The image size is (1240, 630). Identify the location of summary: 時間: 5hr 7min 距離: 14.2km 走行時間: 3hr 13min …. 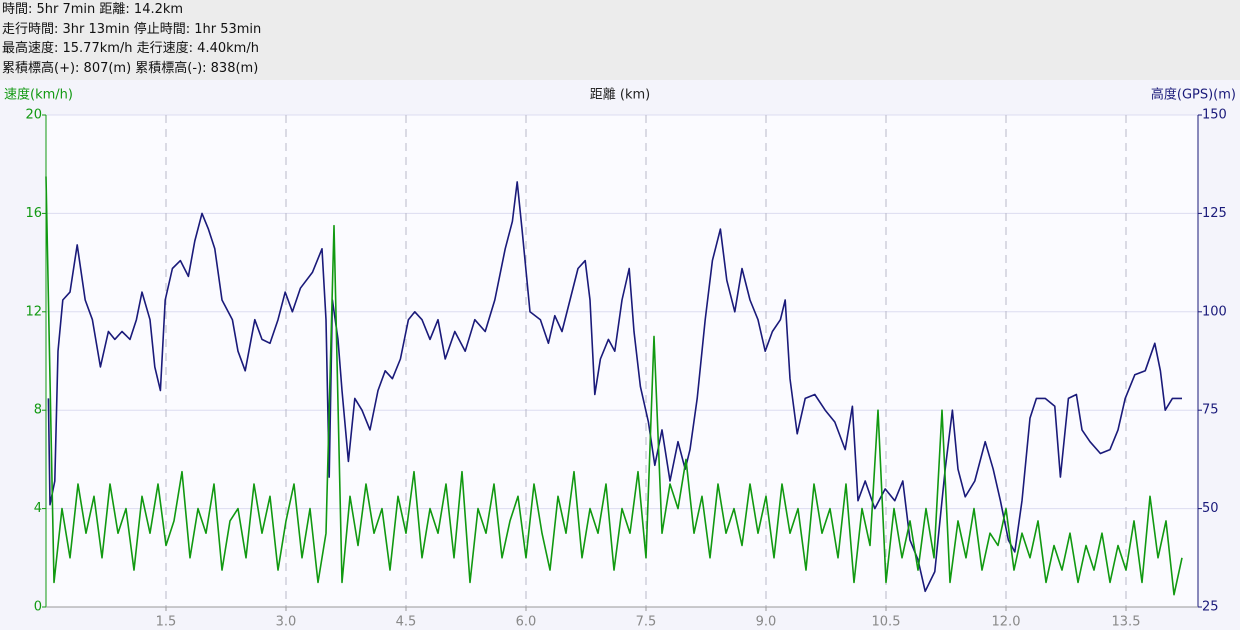
(620, 40).